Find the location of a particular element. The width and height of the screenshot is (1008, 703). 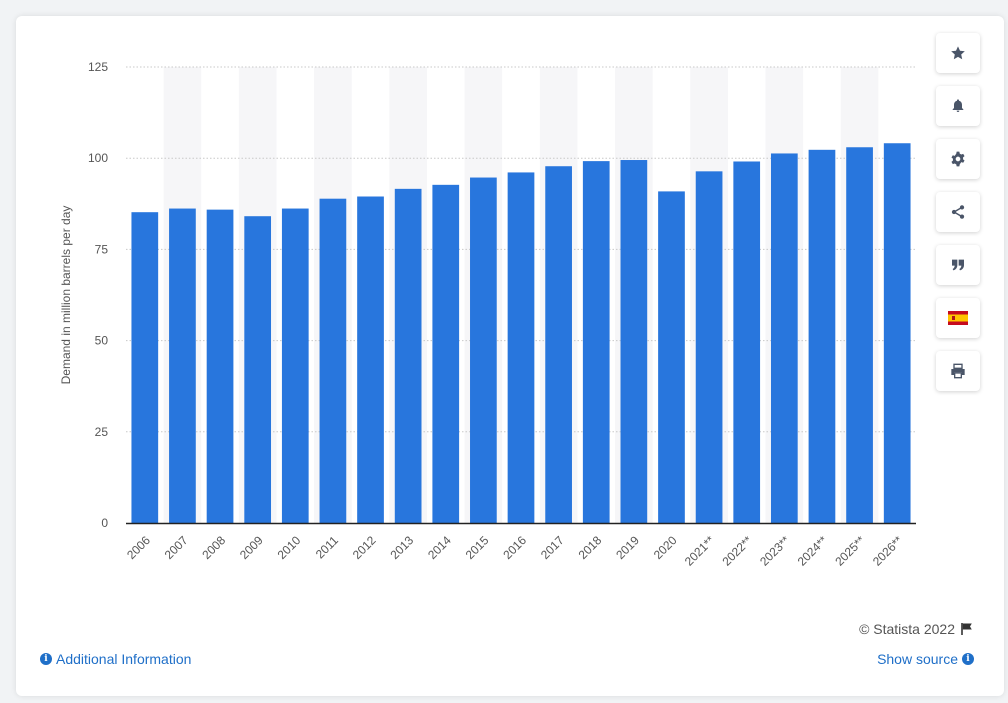

x-tick-label: 2023** is located at coordinates (775, 551).